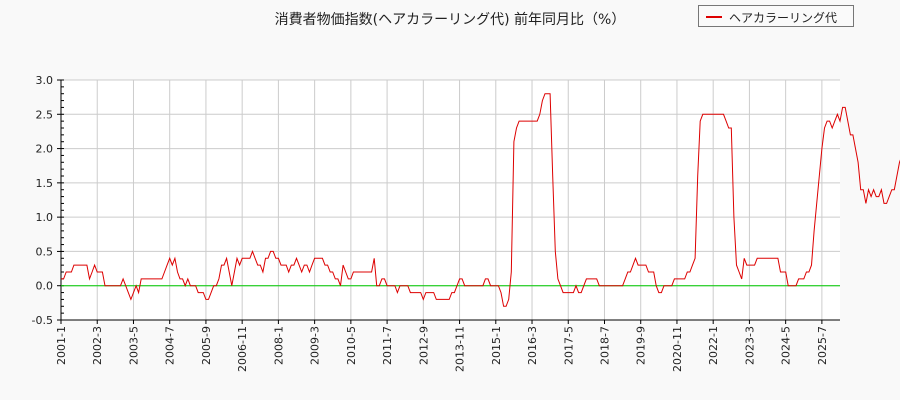  What do you see at coordinates (749, 345) in the screenshot?
I see `x-tick-label: 2023-3` at bounding box center [749, 345].